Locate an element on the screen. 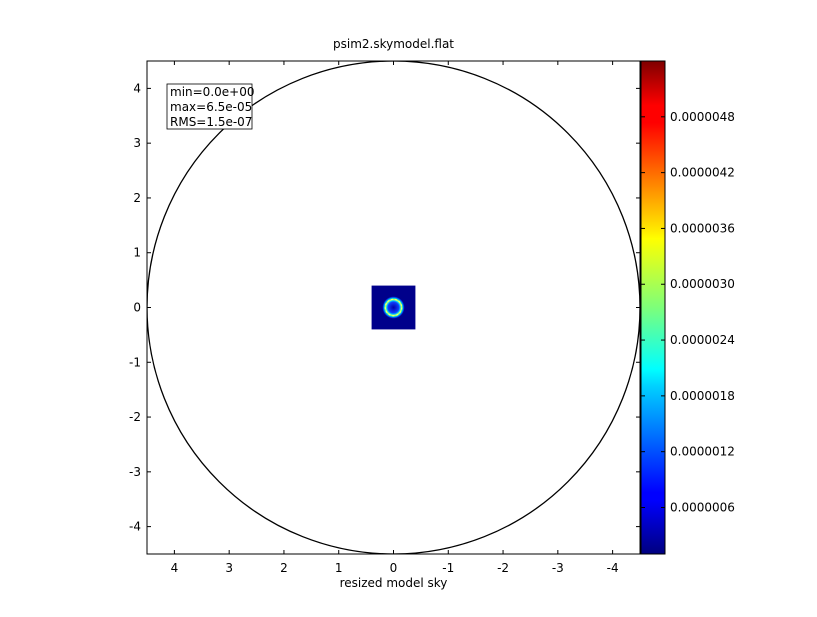  x-tick-label: -2 is located at coordinates (503, 568).